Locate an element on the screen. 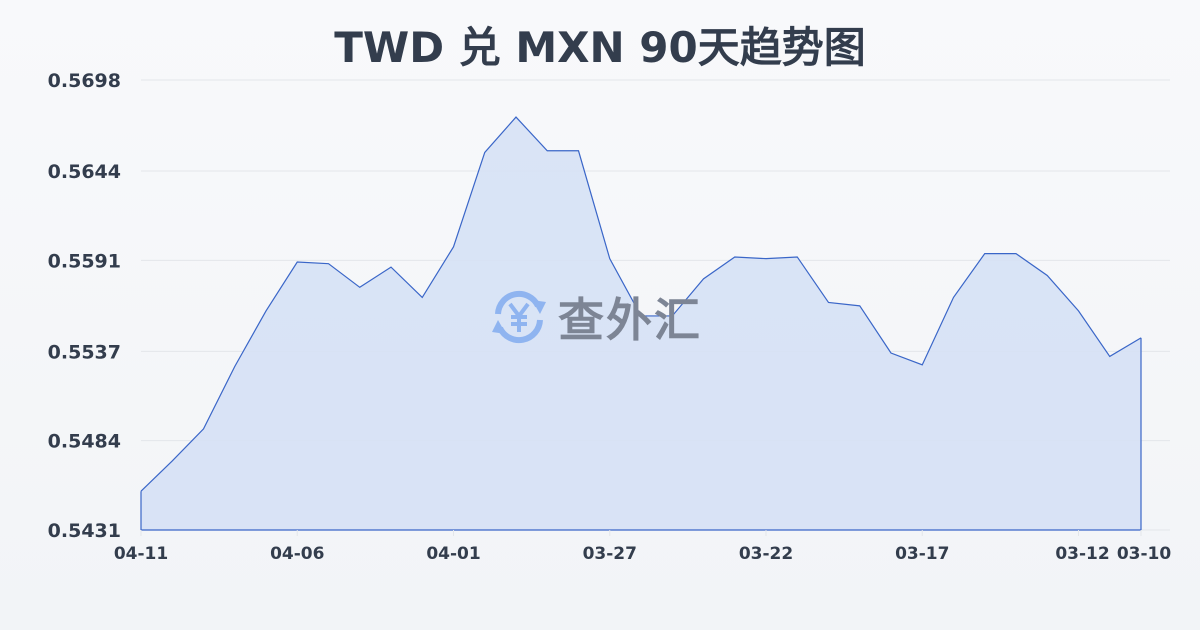 The width and height of the screenshot is (1200, 630). y-tick-label: 0.5591 is located at coordinates (84, 261).